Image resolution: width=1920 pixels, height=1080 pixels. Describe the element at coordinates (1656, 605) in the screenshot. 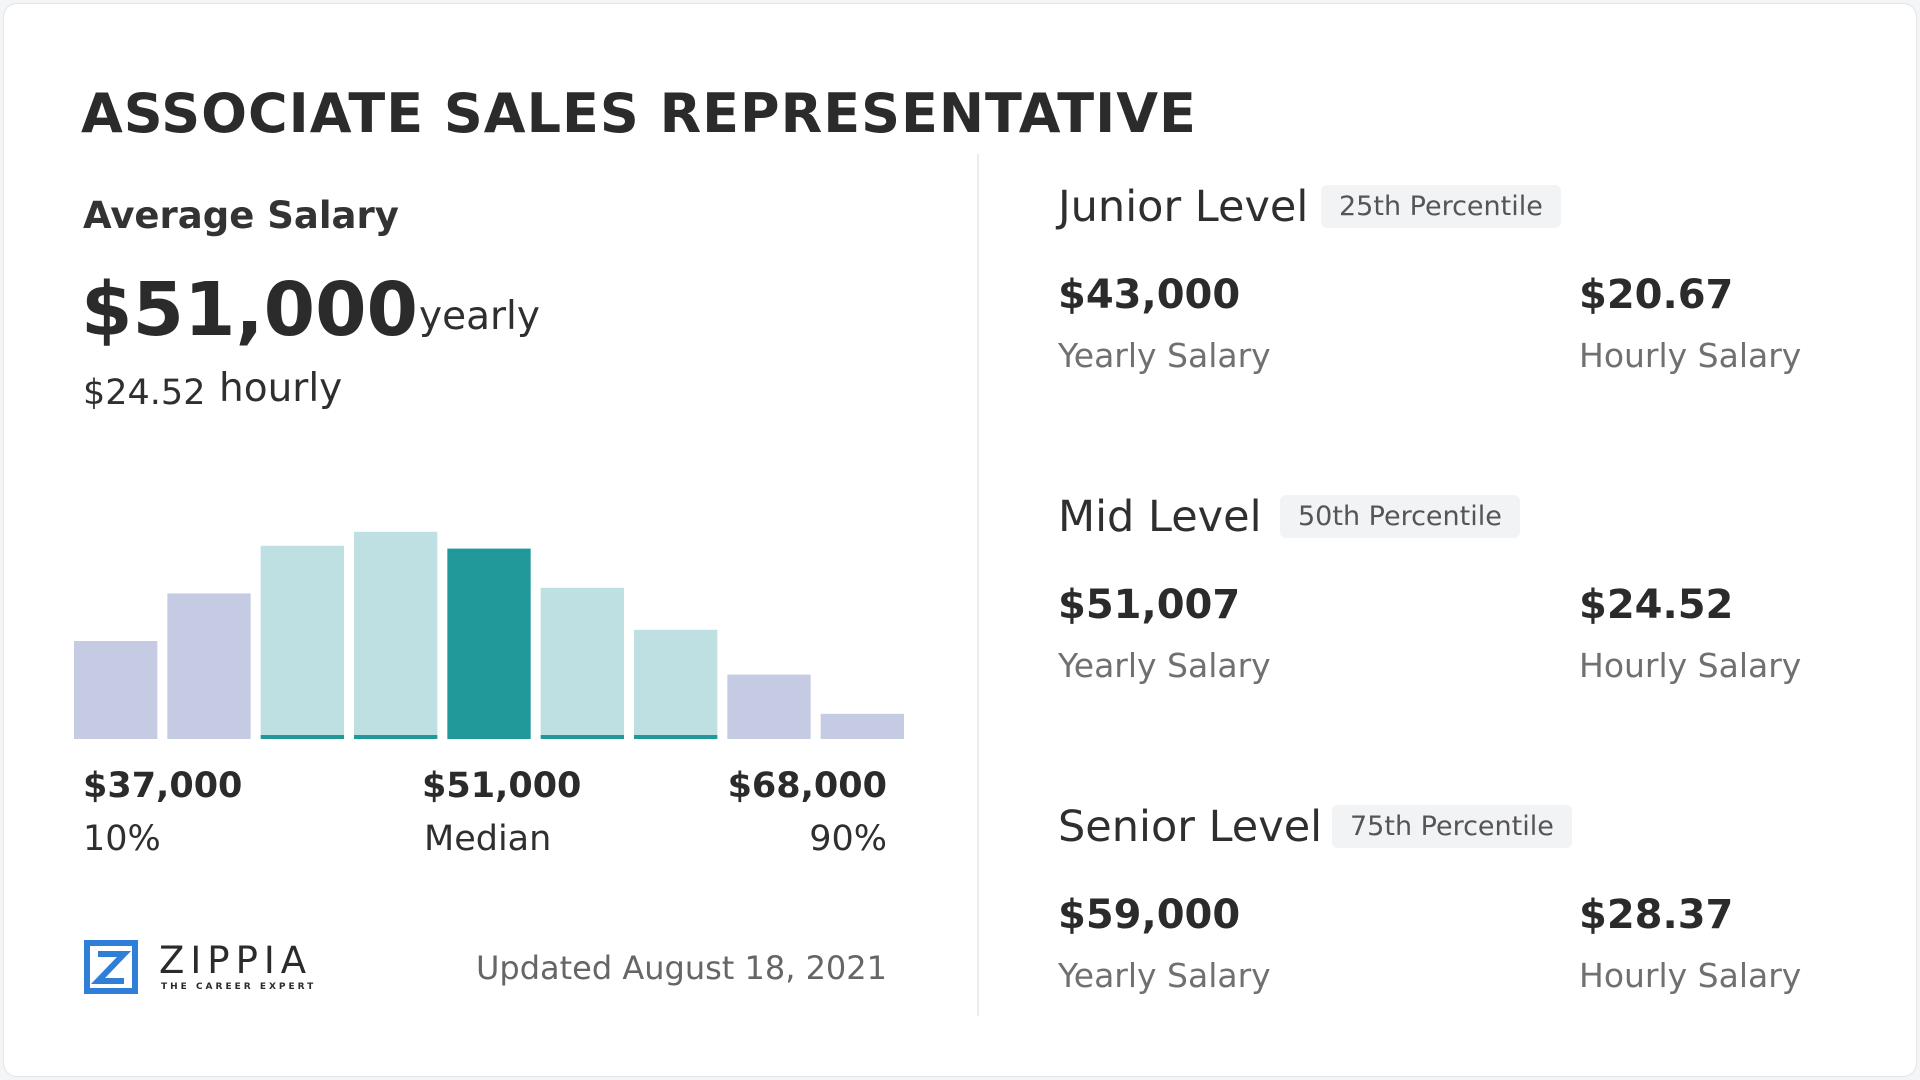

I see `mid-hourly-value: $24.52` at that location.